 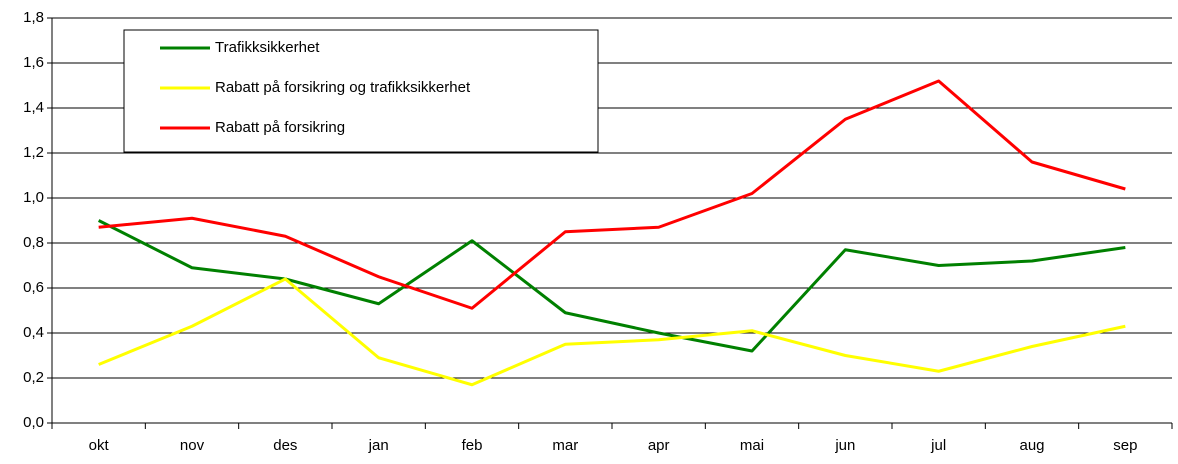 I want to click on y-tick-label: 0,4, so click(x=33, y=332).